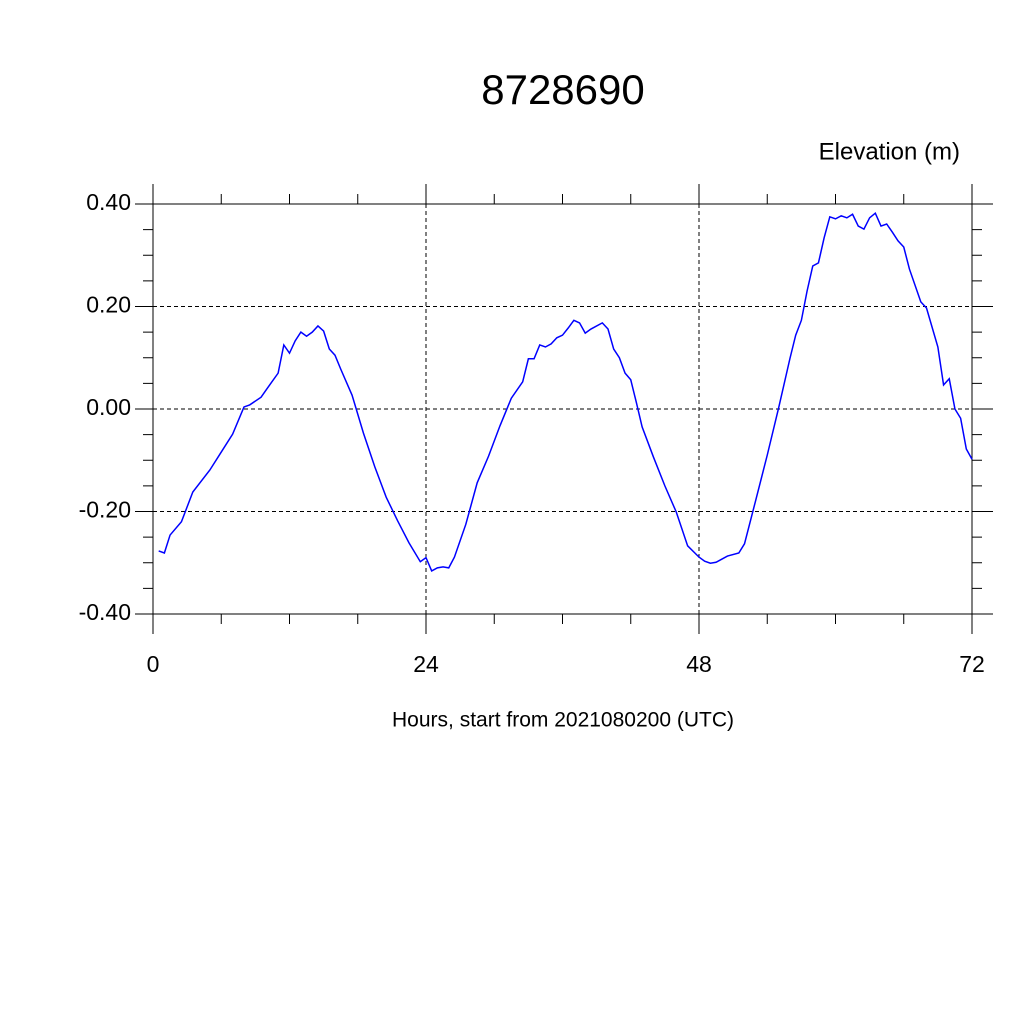 The height and width of the screenshot is (1024, 1024). I want to click on x-tick-label: 72, so click(972, 664).